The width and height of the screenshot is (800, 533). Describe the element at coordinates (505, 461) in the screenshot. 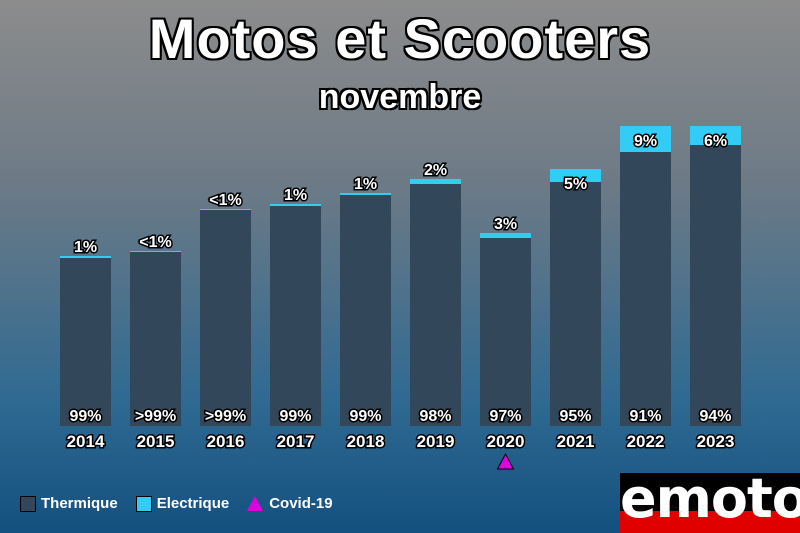

I see `covid-marker-2020` at that location.